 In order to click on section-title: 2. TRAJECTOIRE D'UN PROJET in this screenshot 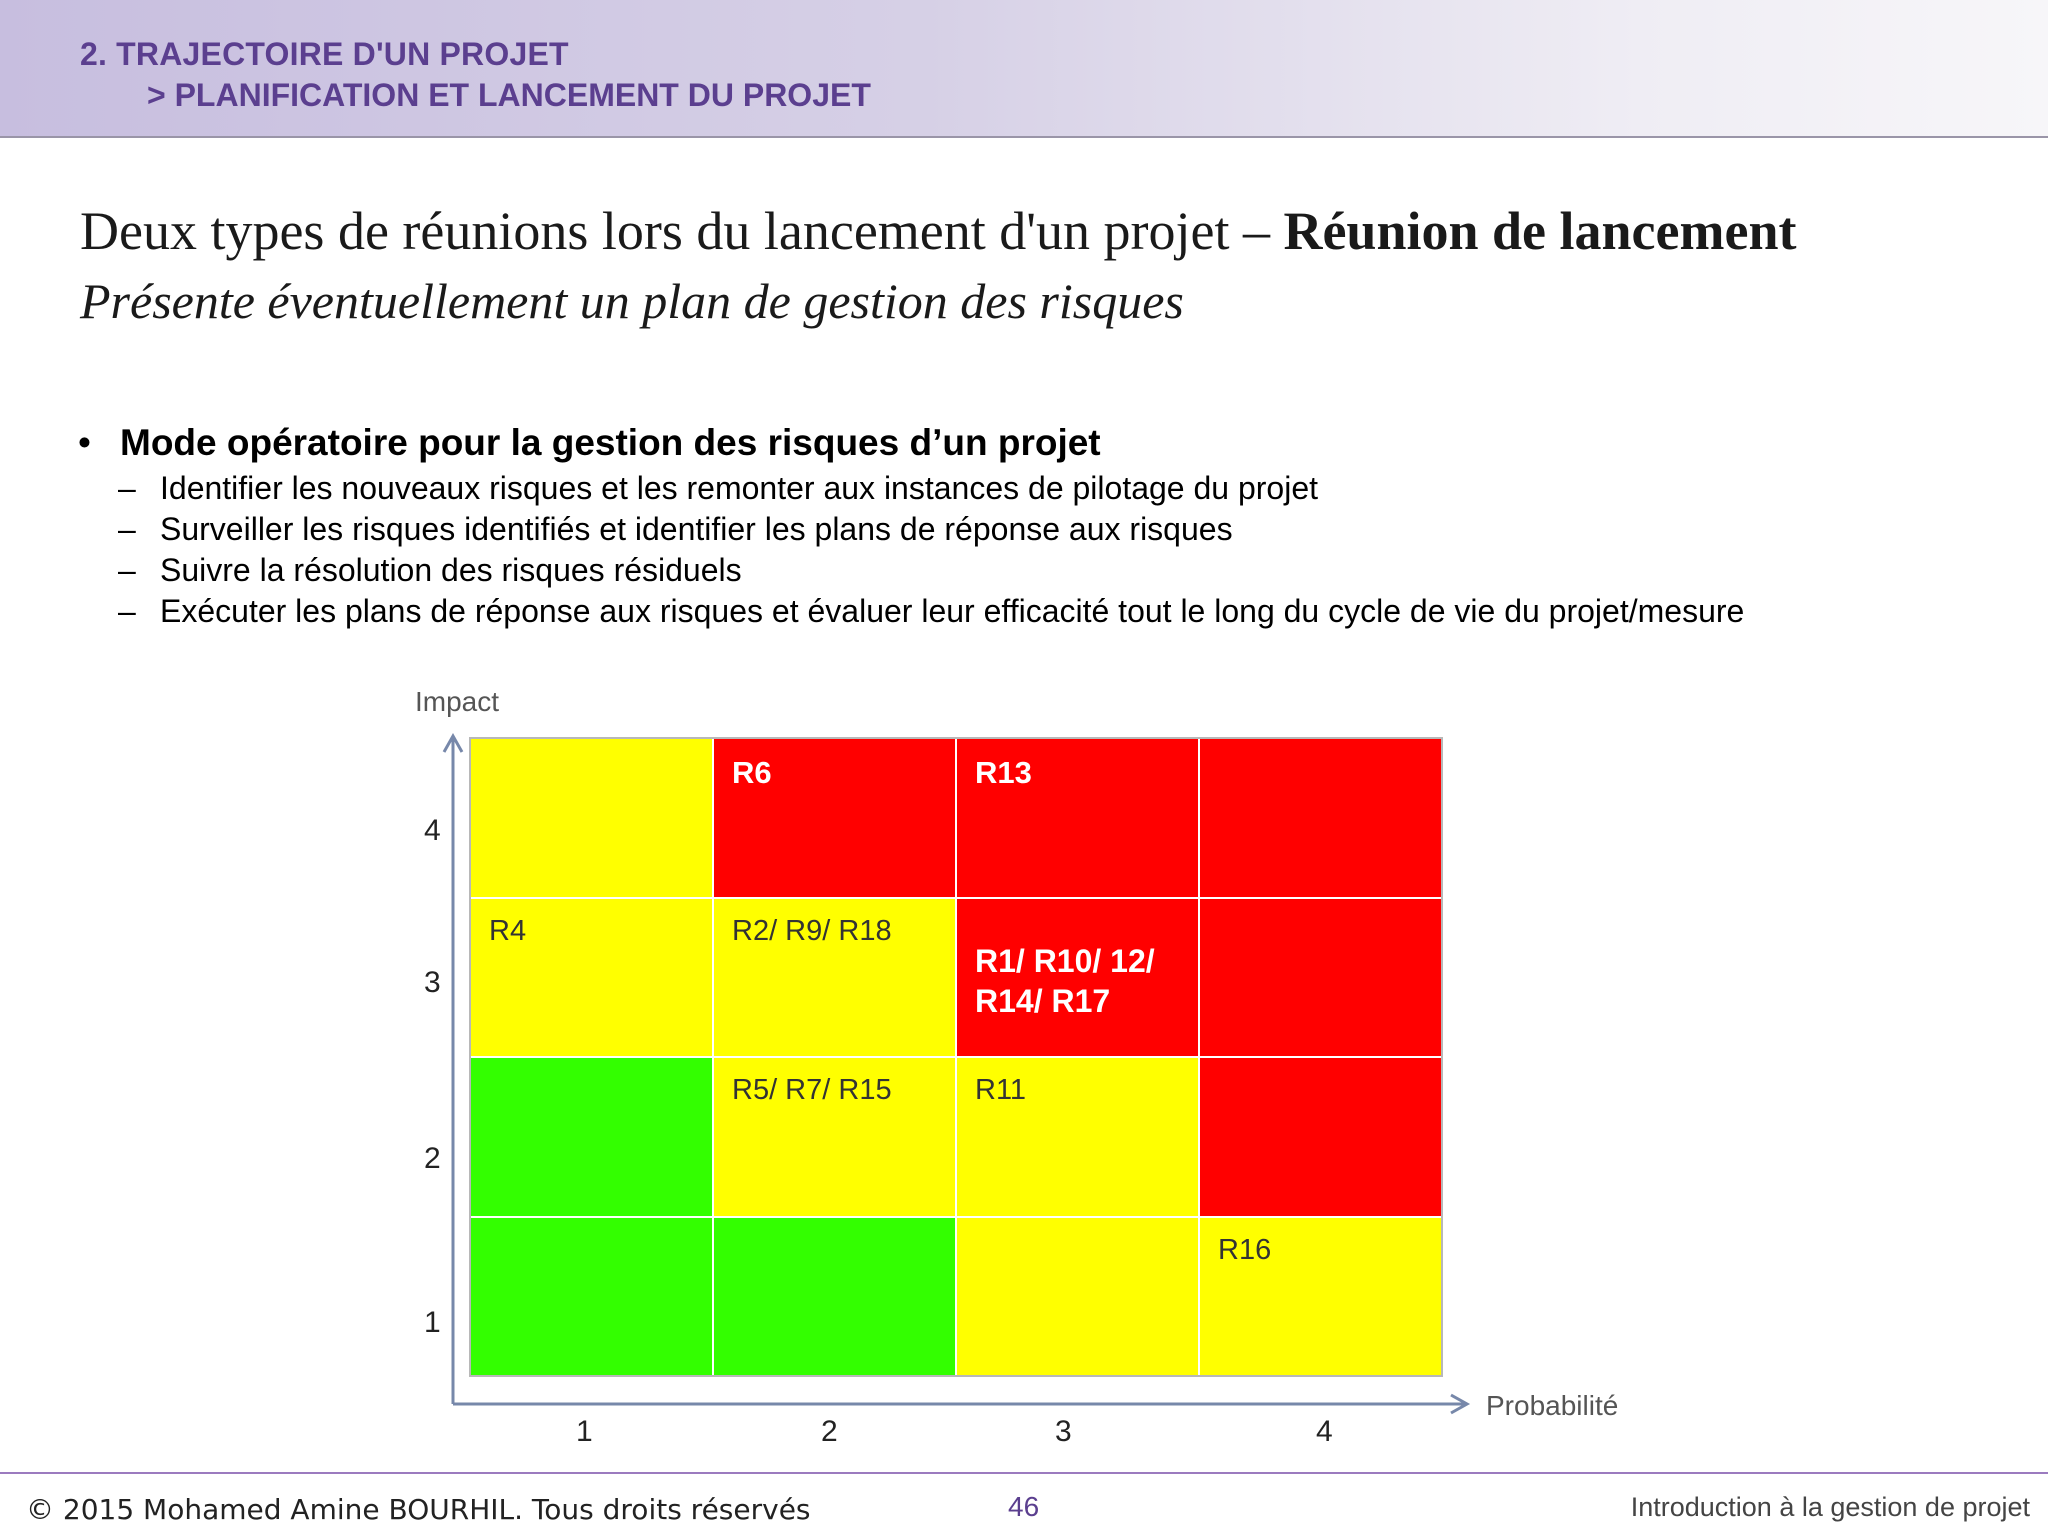, I will do `click(324, 54)`.